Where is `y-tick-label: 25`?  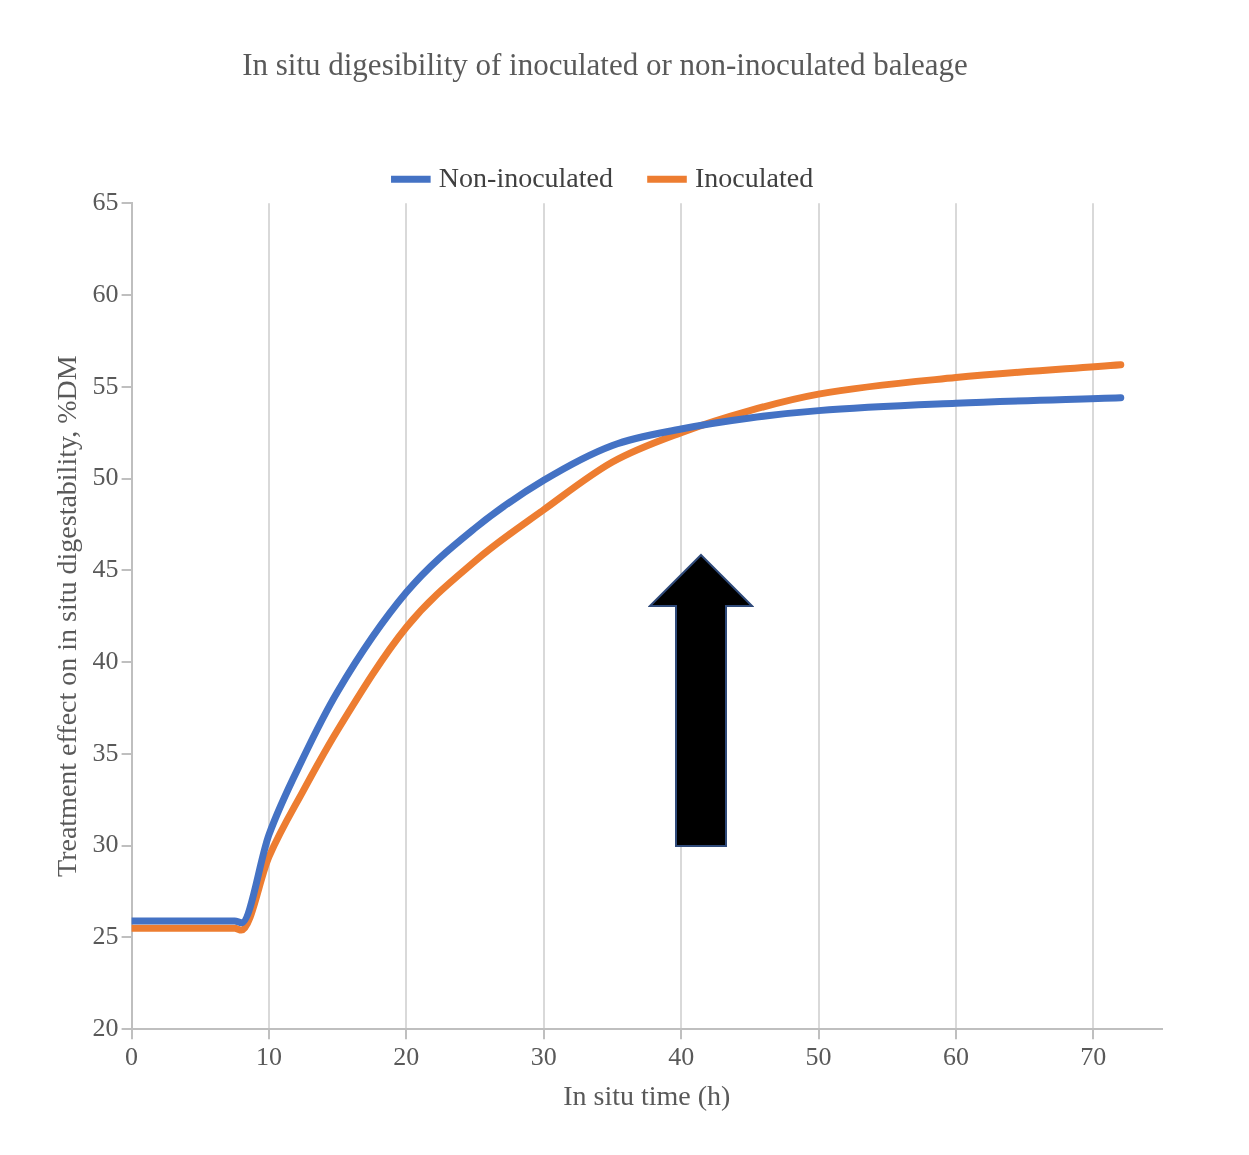
y-tick-label: 25 is located at coordinates (105, 936).